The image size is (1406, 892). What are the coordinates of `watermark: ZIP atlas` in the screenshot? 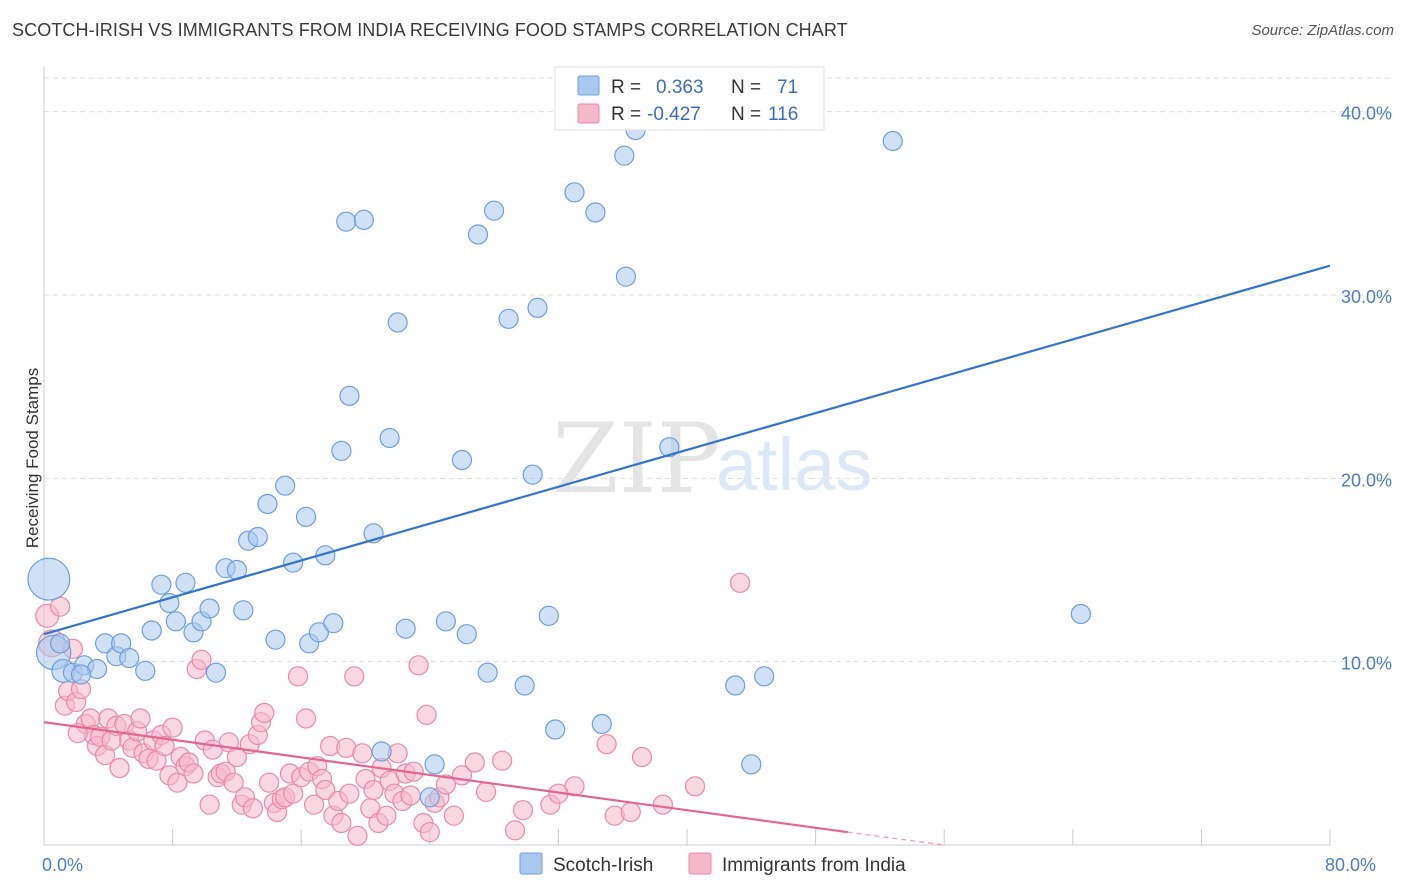 It's located at (712, 459).